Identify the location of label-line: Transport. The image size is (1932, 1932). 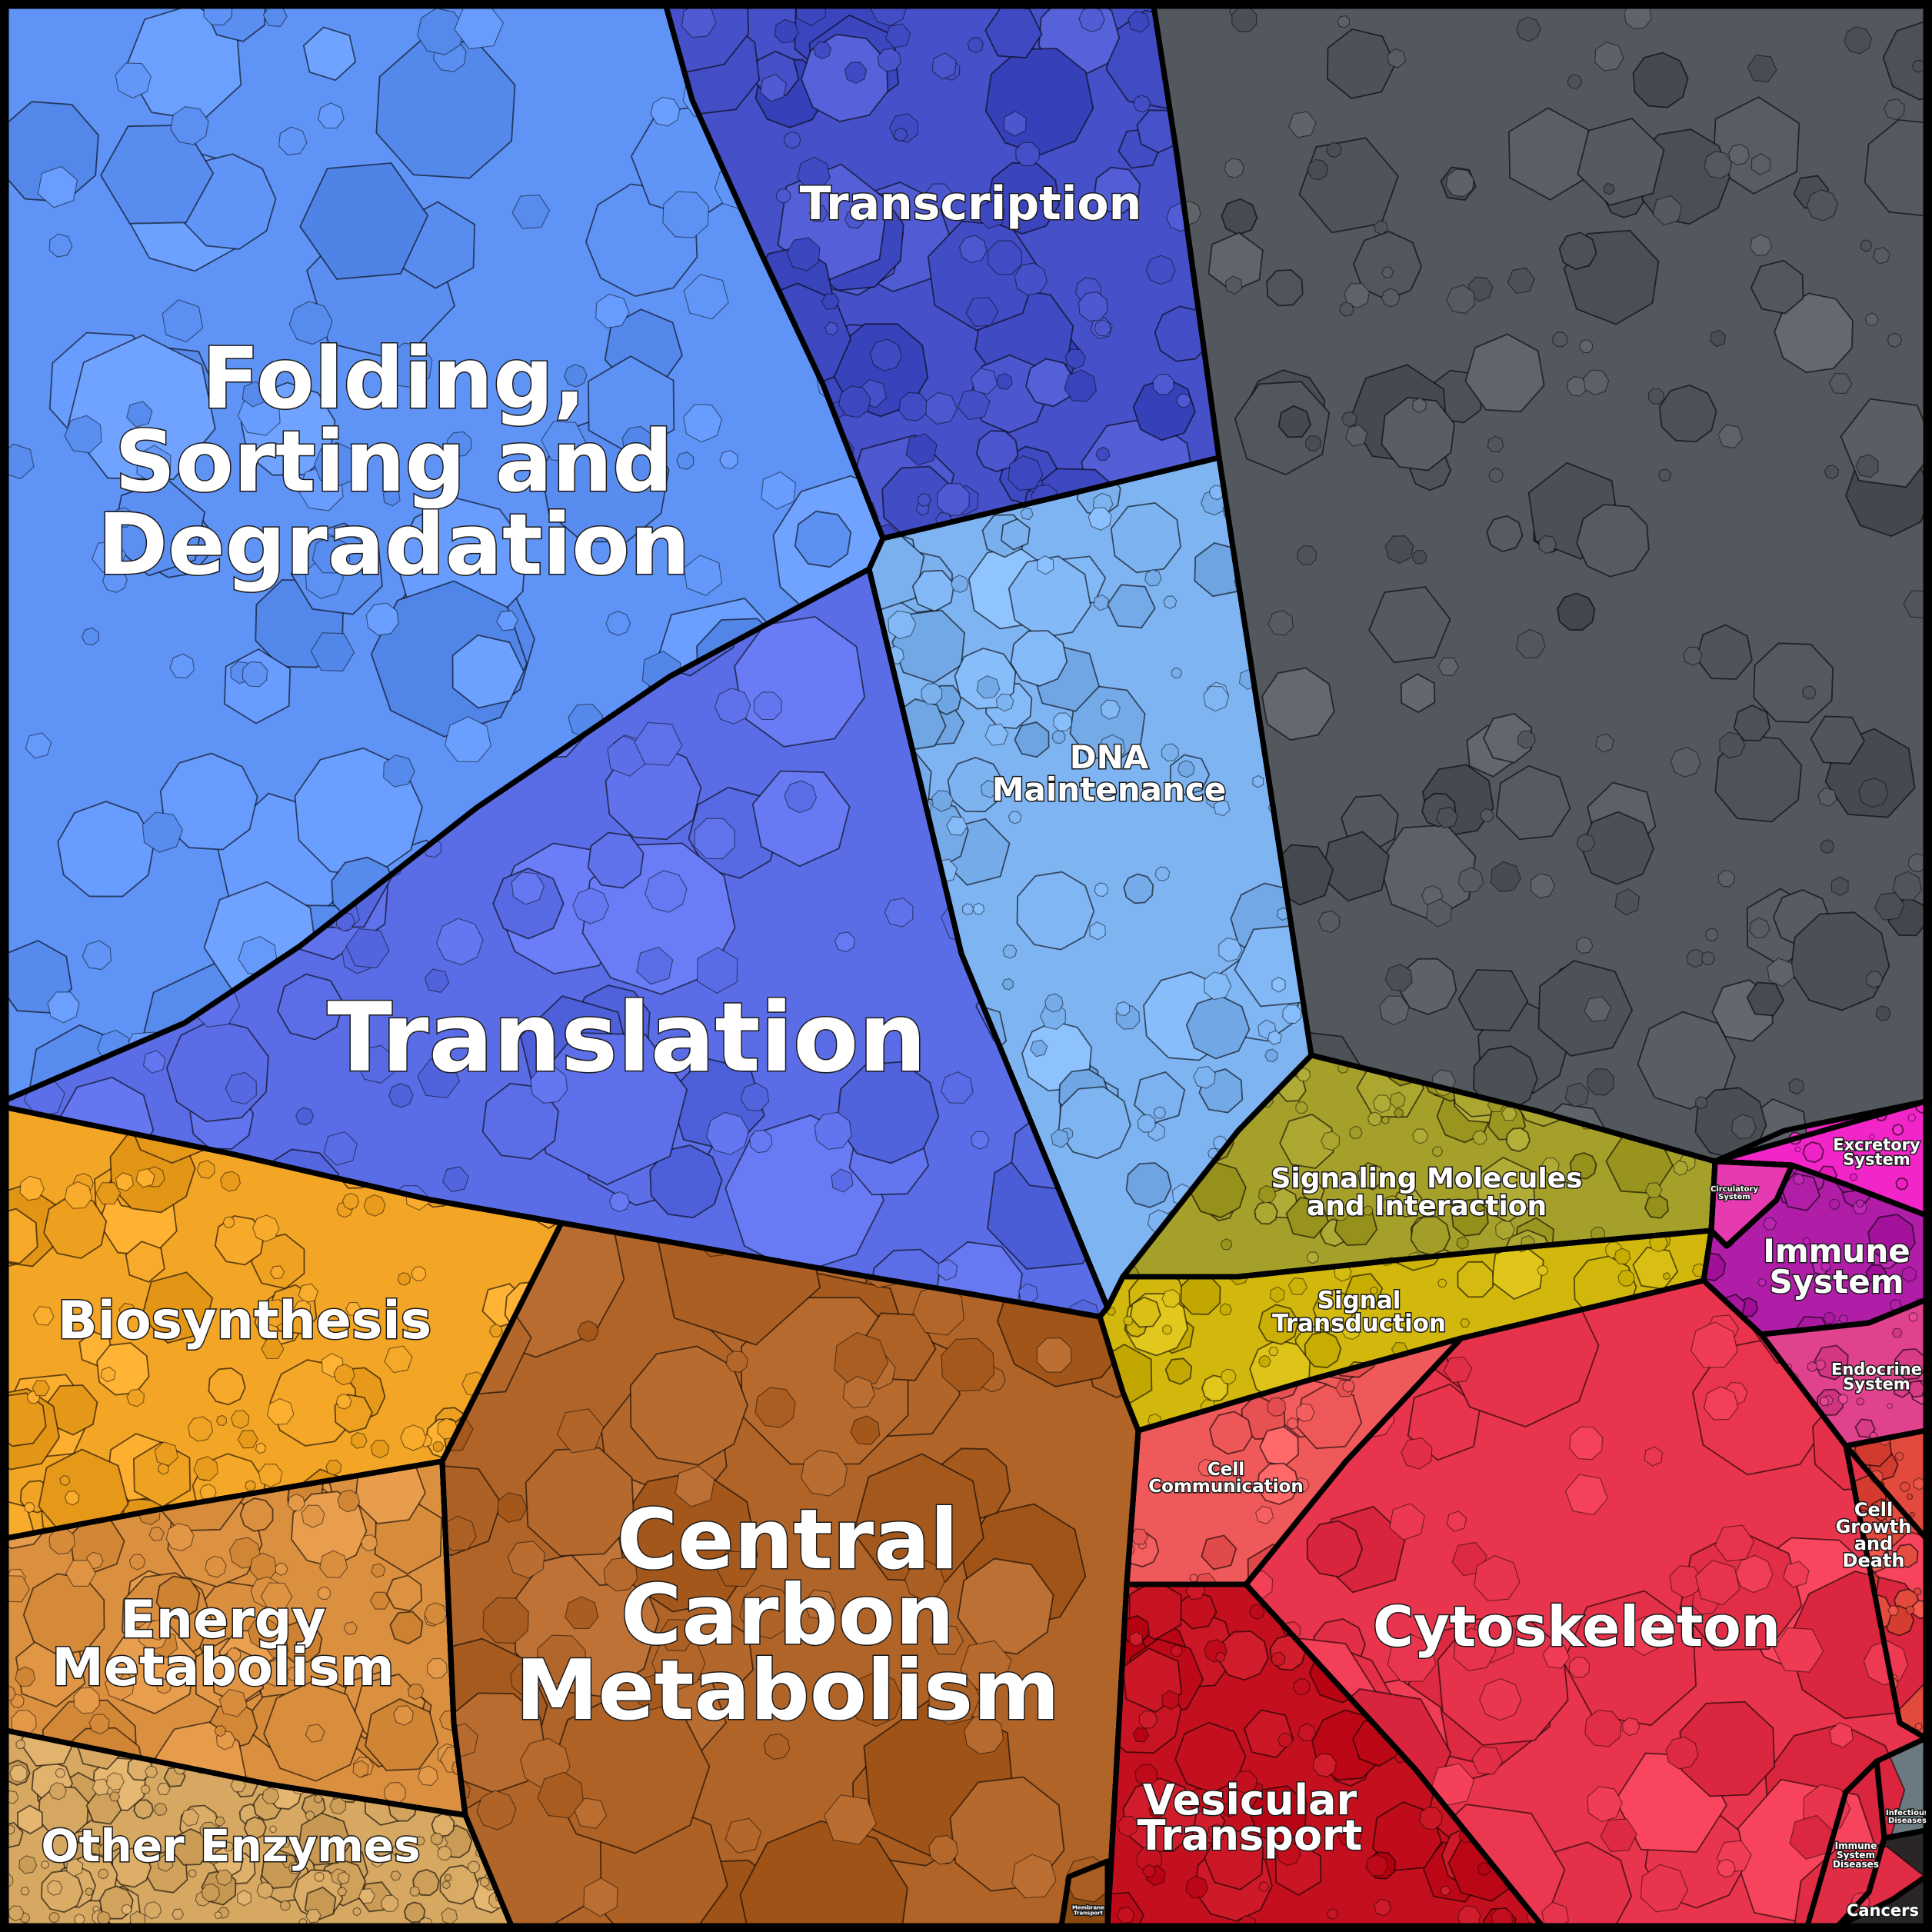
(1250, 1835).